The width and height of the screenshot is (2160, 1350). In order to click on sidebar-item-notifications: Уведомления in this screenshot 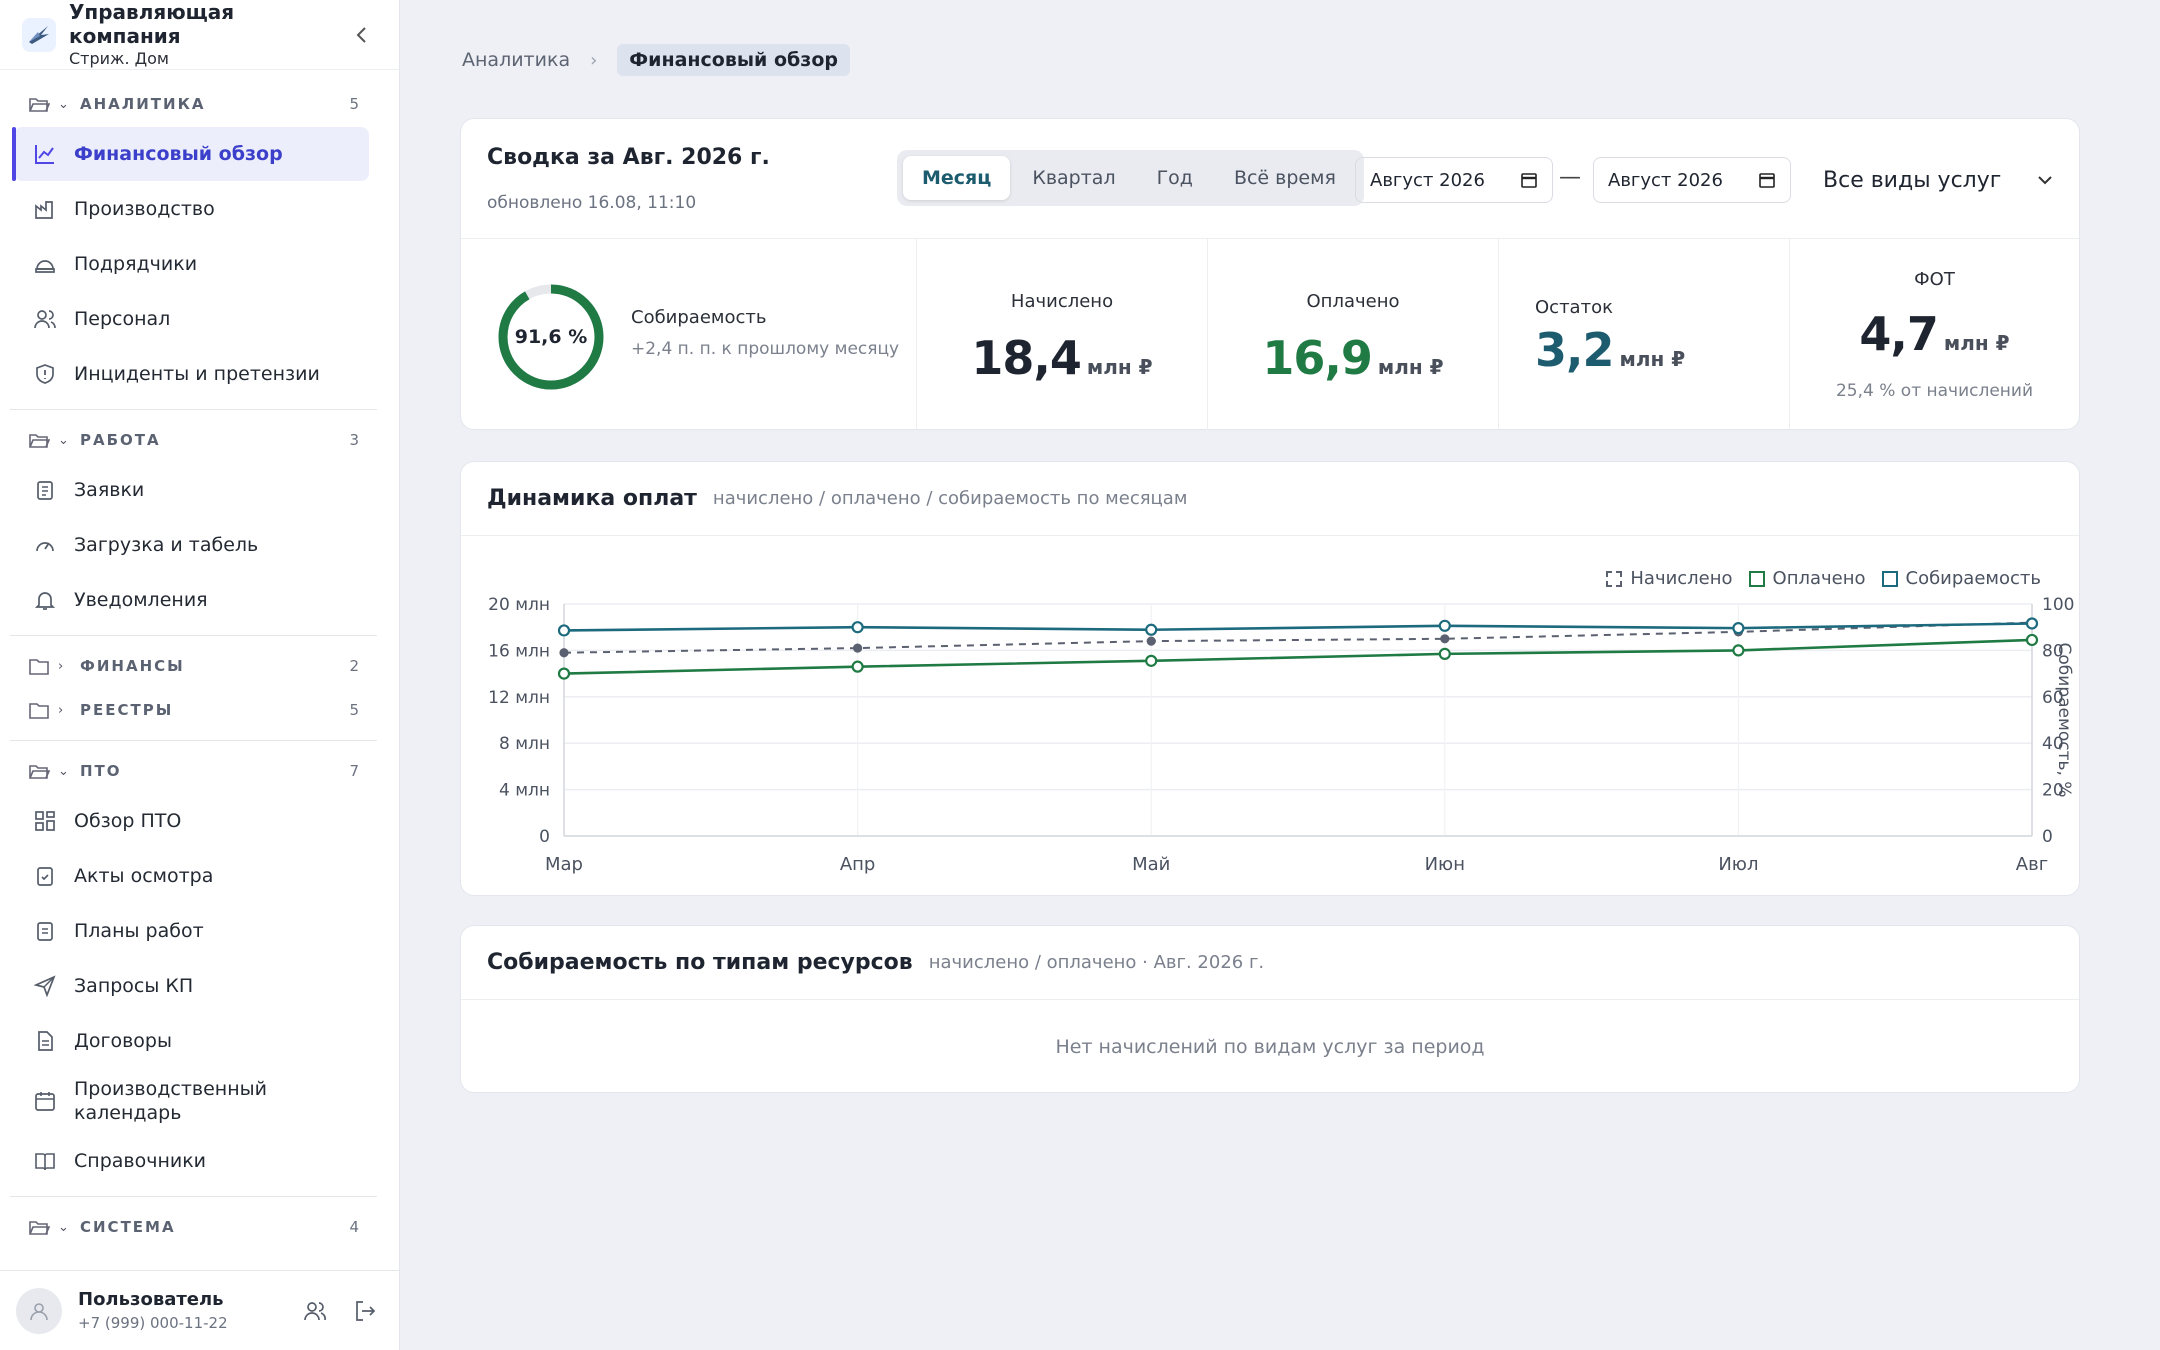, I will do `click(191, 600)`.